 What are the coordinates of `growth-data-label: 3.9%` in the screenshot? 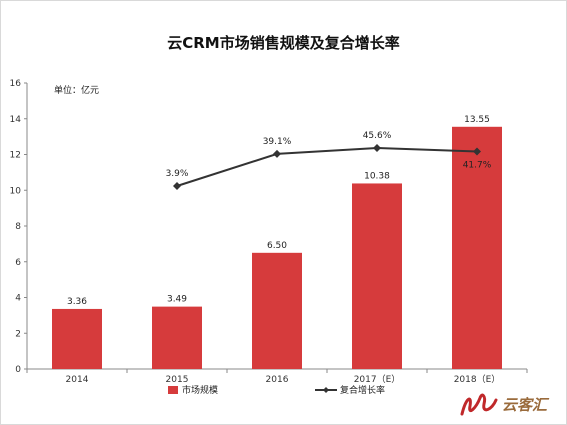 It's located at (177, 174).